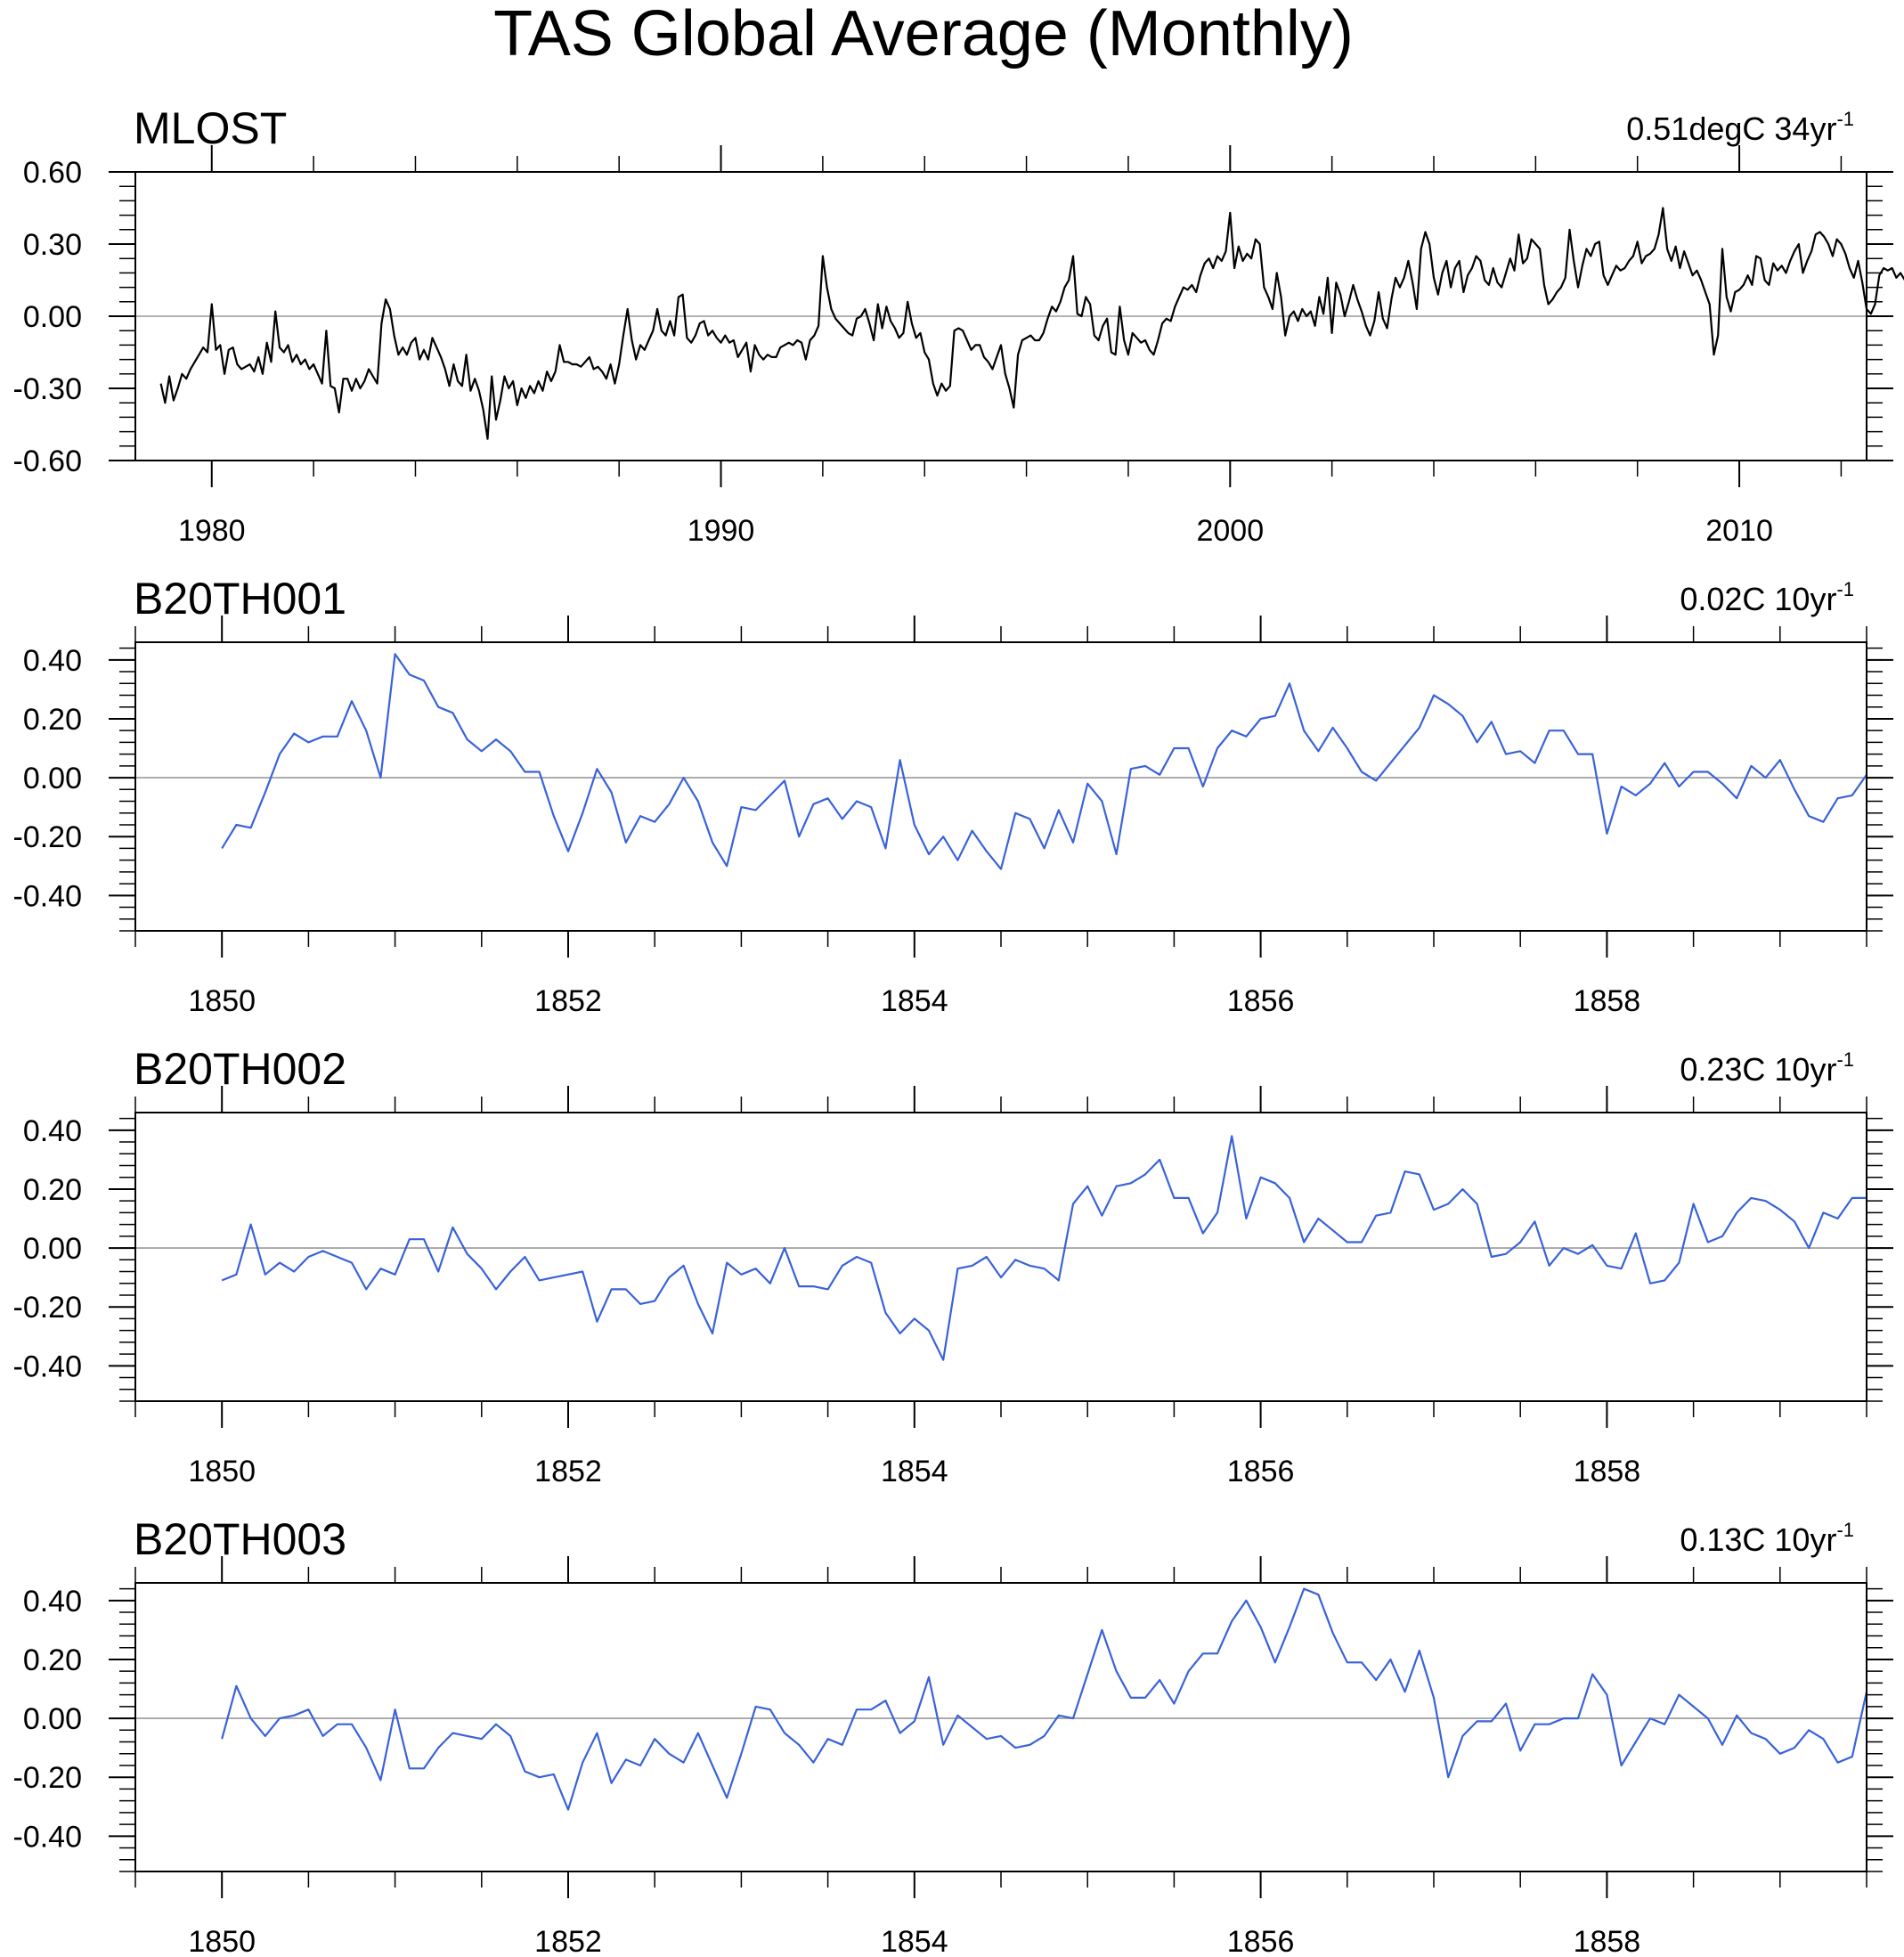 Image resolution: width=1904 pixels, height=1957 pixels. What do you see at coordinates (52, 245) in the screenshot?
I see `y-tick-label: 0.30` at bounding box center [52, 245].